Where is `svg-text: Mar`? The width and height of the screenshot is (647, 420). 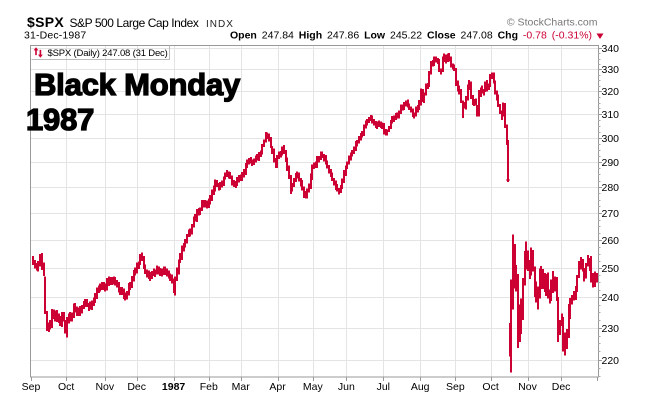 svg-text: Mar is located at coordinates (241, 387).